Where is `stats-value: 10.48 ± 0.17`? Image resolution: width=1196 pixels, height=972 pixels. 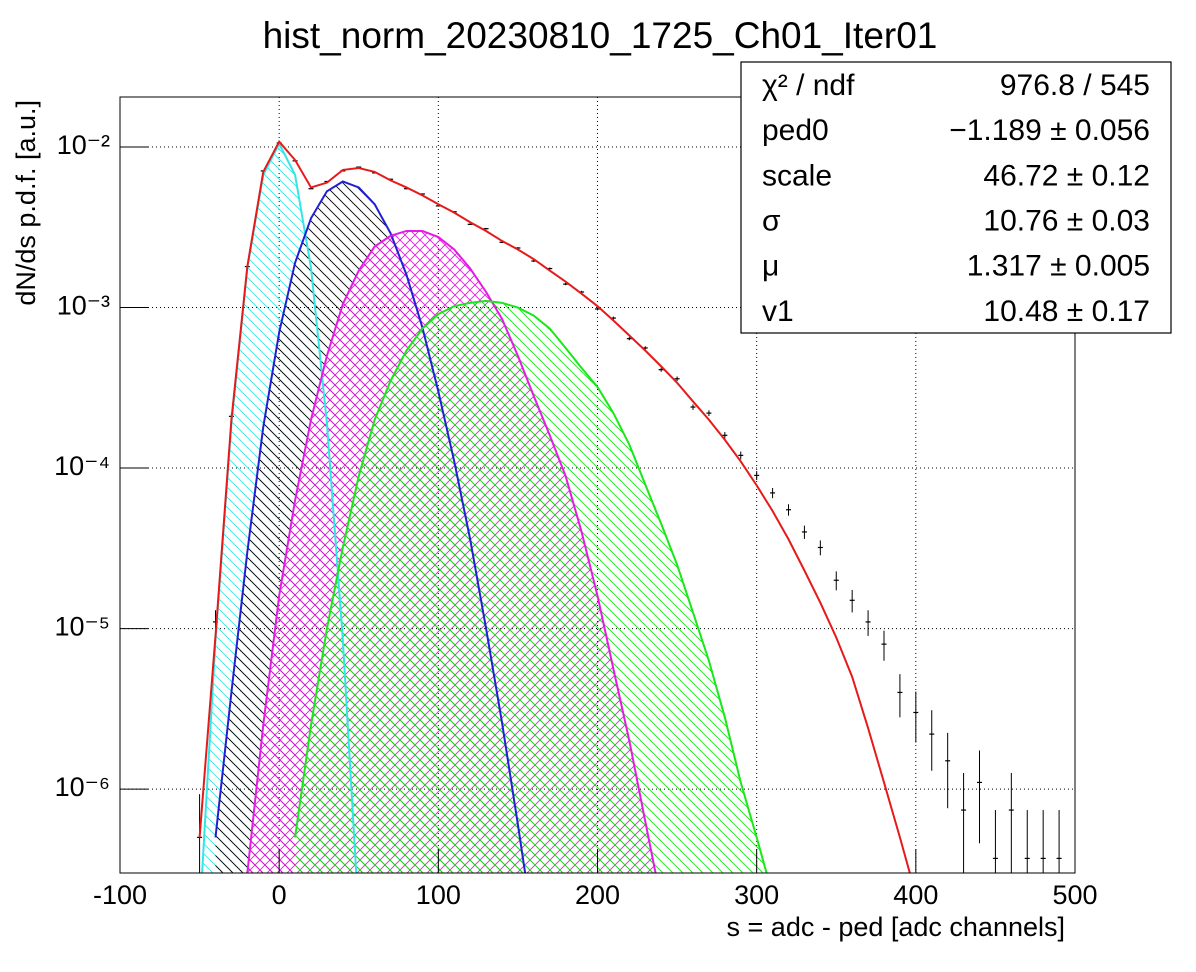 stats-value: 10.48 ± 0.17 is located at coordinates (1066, 311).